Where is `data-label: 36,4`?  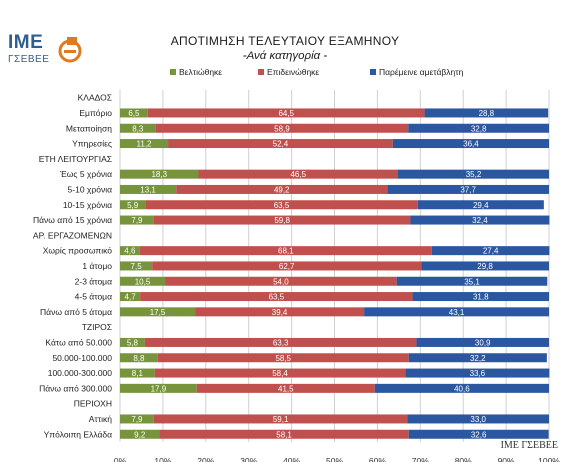 data-label: 36,4 is located at coordinates (471, 144).